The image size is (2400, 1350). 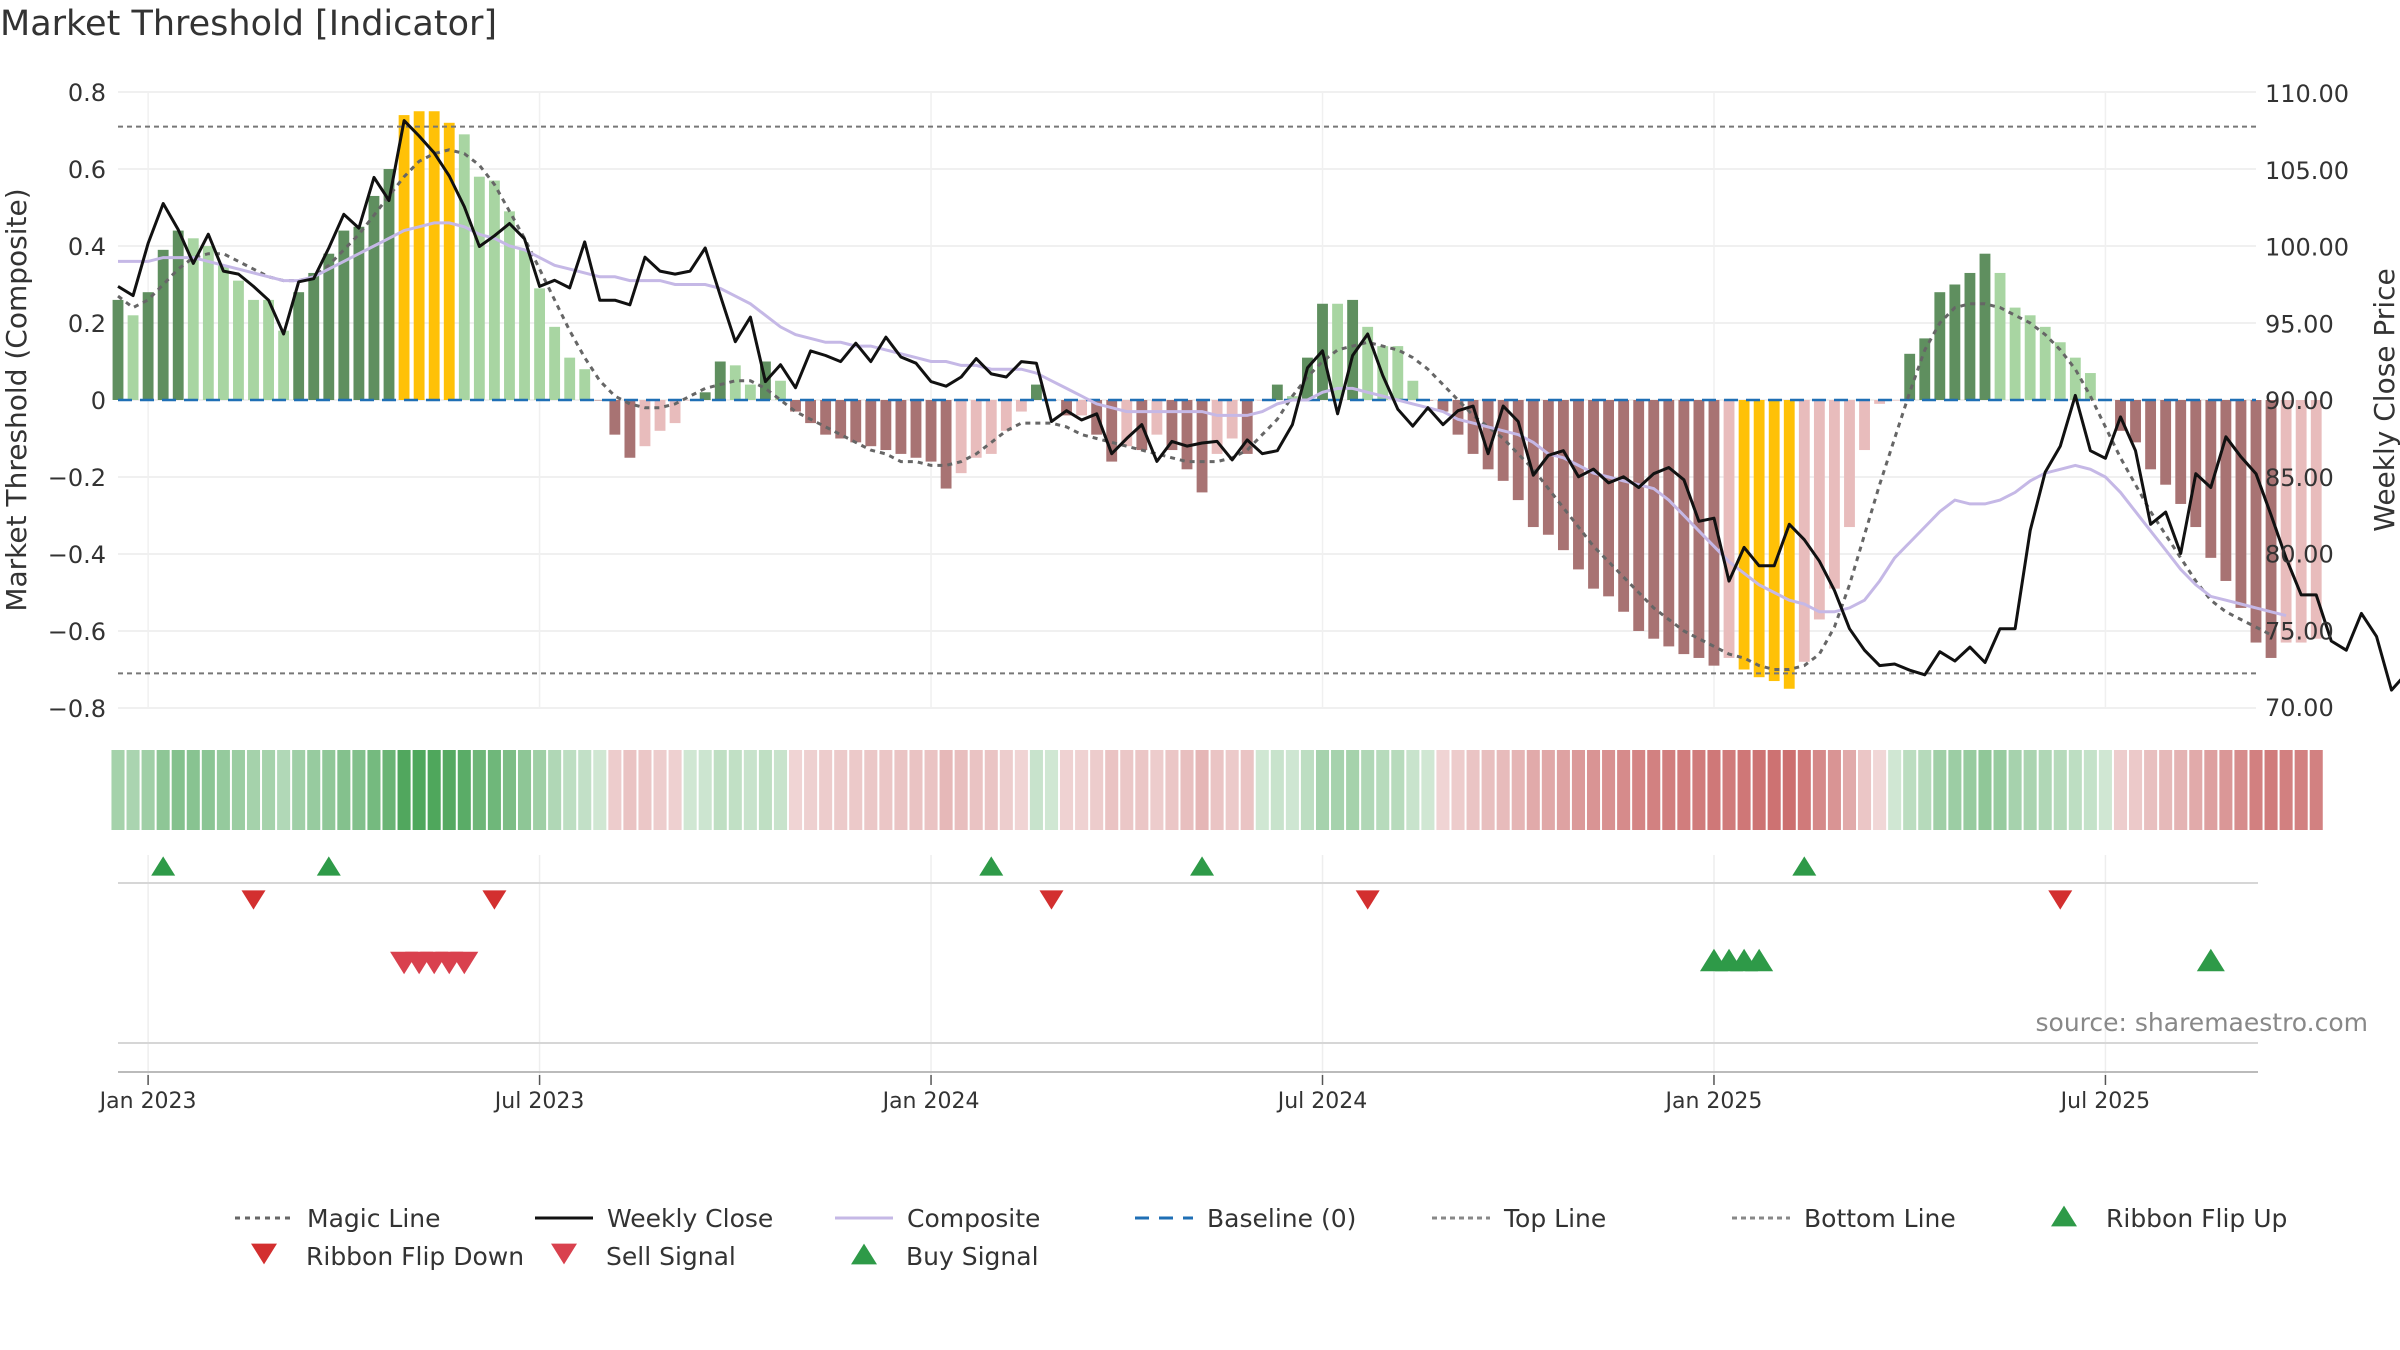 I want to click on ribbon-strip, so click(x=1217, y=790).